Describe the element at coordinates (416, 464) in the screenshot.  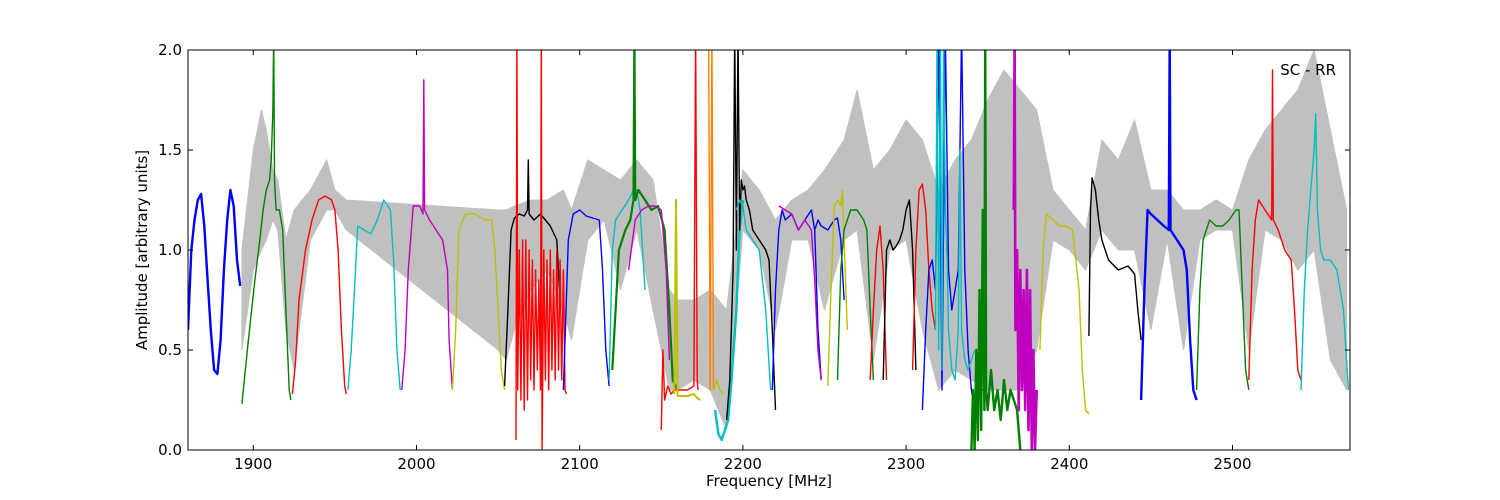
I see `x-tick-label: 2000` at that location.